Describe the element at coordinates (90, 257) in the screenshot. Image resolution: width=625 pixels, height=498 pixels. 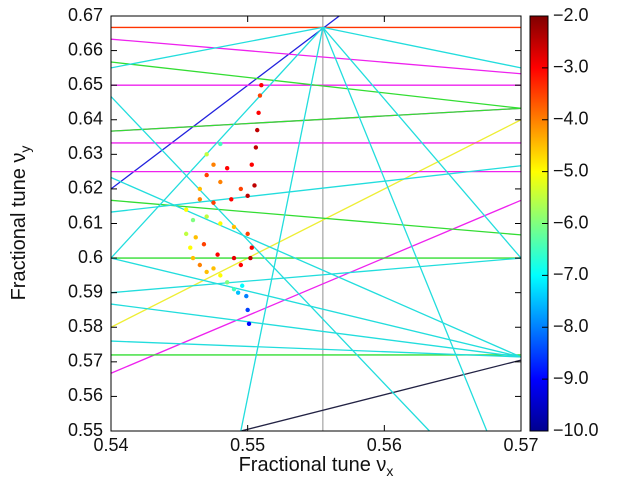
I see `y-tick-label: 0.6` at that location.